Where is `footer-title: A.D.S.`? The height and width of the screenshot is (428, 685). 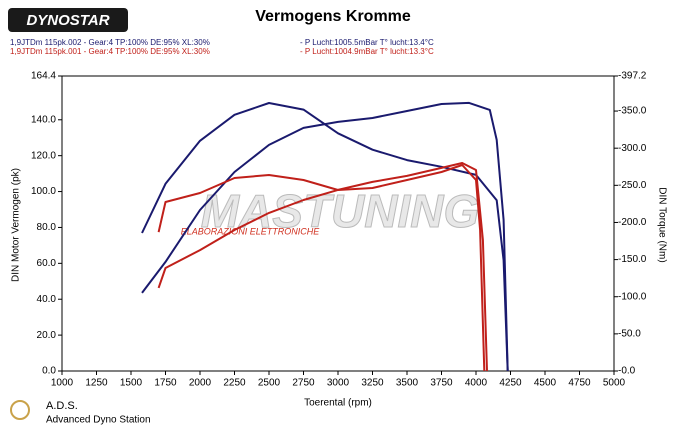 footer-title: A.D.S. is located at coordinates (62, 406).